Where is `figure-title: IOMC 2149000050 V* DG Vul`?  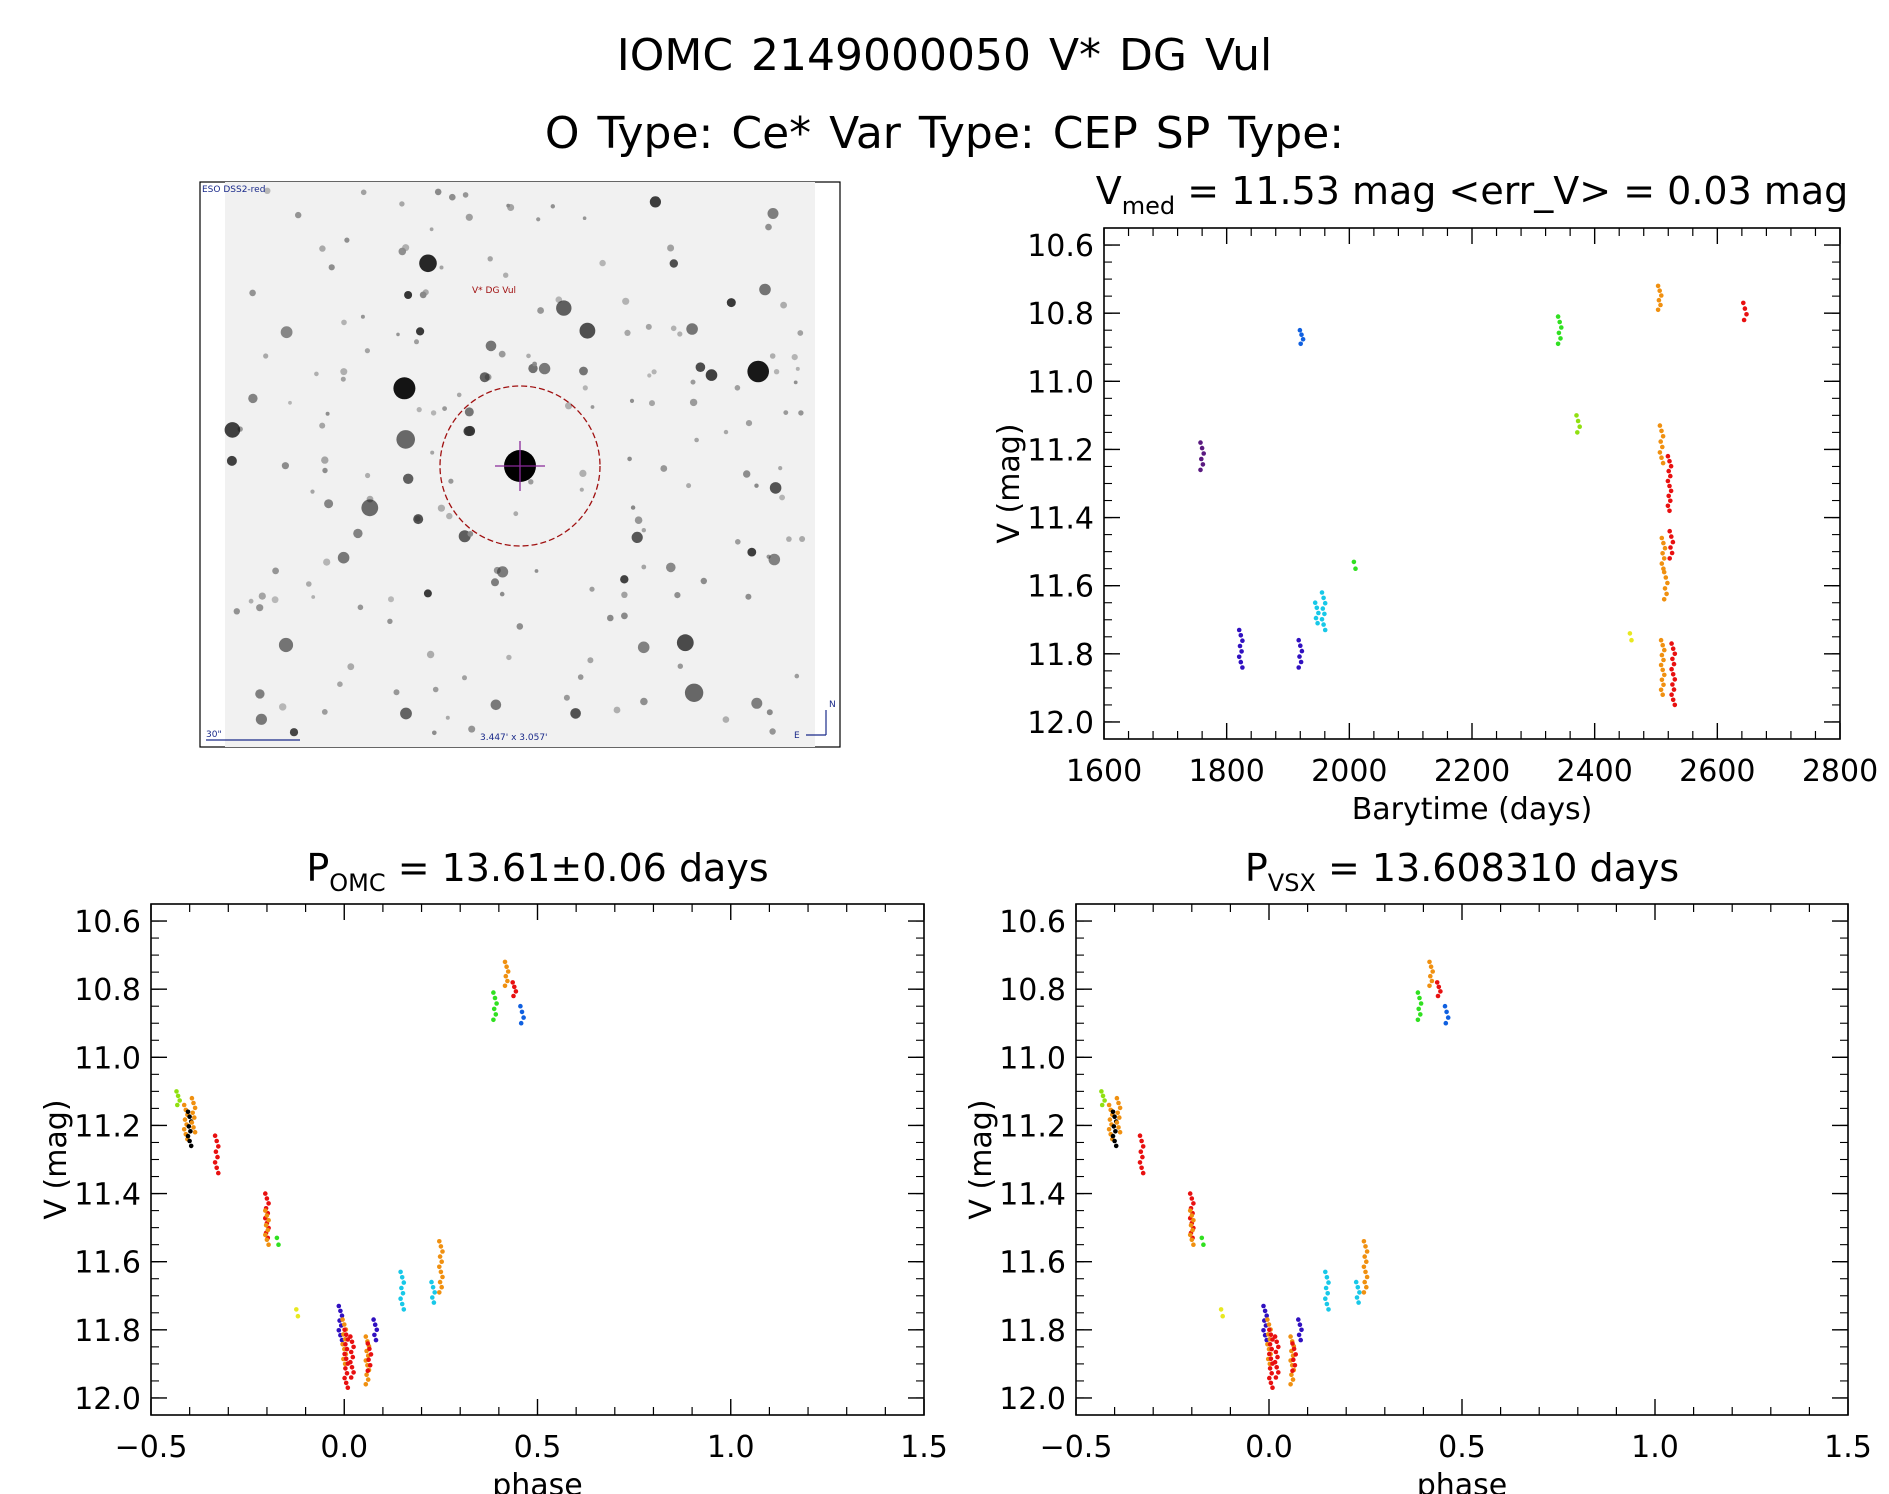 figure-title: IOMC 2149000050 V* DG Vul is located at coordinates (944, 55).